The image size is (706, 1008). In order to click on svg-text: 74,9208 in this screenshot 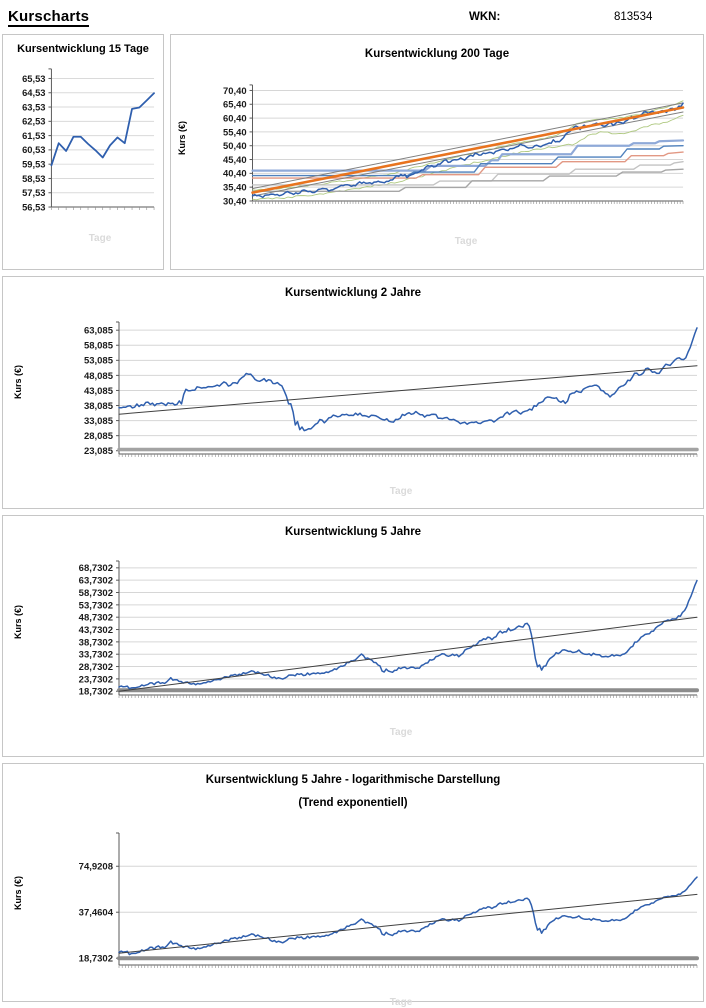, I will do `click(96, 866)`.